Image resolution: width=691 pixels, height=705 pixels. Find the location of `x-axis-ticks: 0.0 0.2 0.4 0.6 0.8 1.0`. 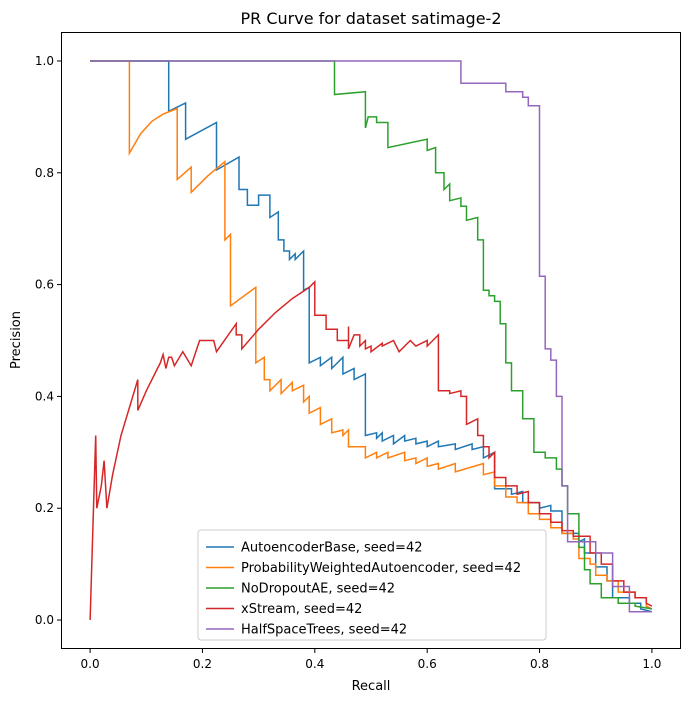

x-axis-ticks: 0.0 0.2 0.4 0.6 0.8 1.0 is located at coordinates (371, 659).